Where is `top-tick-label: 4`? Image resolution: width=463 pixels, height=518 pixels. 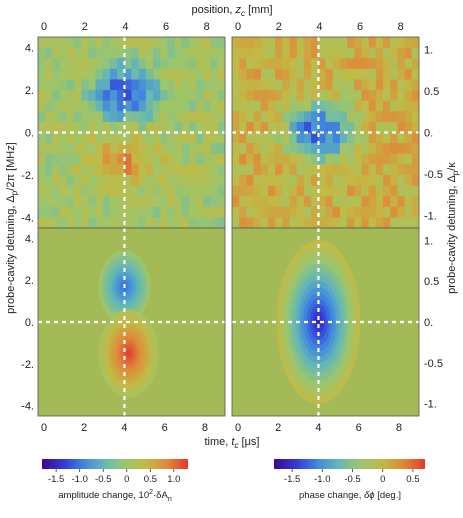
top-tick-label: 4 is located at coordinates (319, 27).